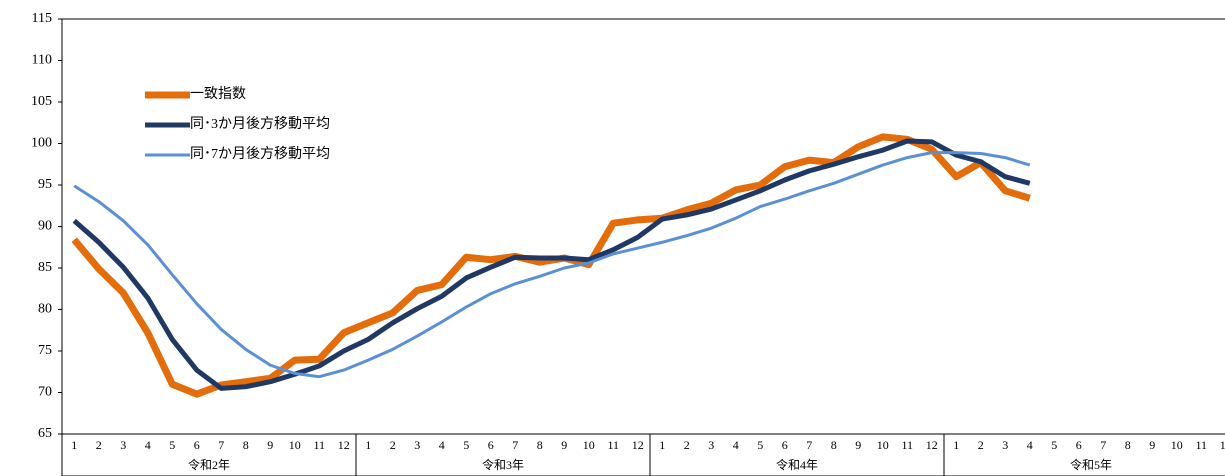  I want to click on y-tick-label: 105, so click(41, 101).